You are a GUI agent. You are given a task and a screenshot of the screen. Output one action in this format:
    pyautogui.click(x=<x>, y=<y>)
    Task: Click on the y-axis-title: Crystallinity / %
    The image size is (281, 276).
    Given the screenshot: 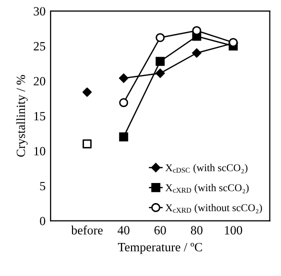 What is the action you would take?
    pyautogui.click(x=22, y=116)
    